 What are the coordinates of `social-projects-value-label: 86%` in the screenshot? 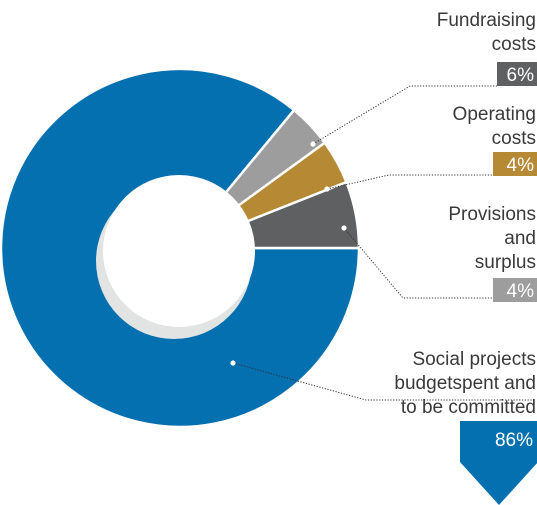 It's located at (514, 440).